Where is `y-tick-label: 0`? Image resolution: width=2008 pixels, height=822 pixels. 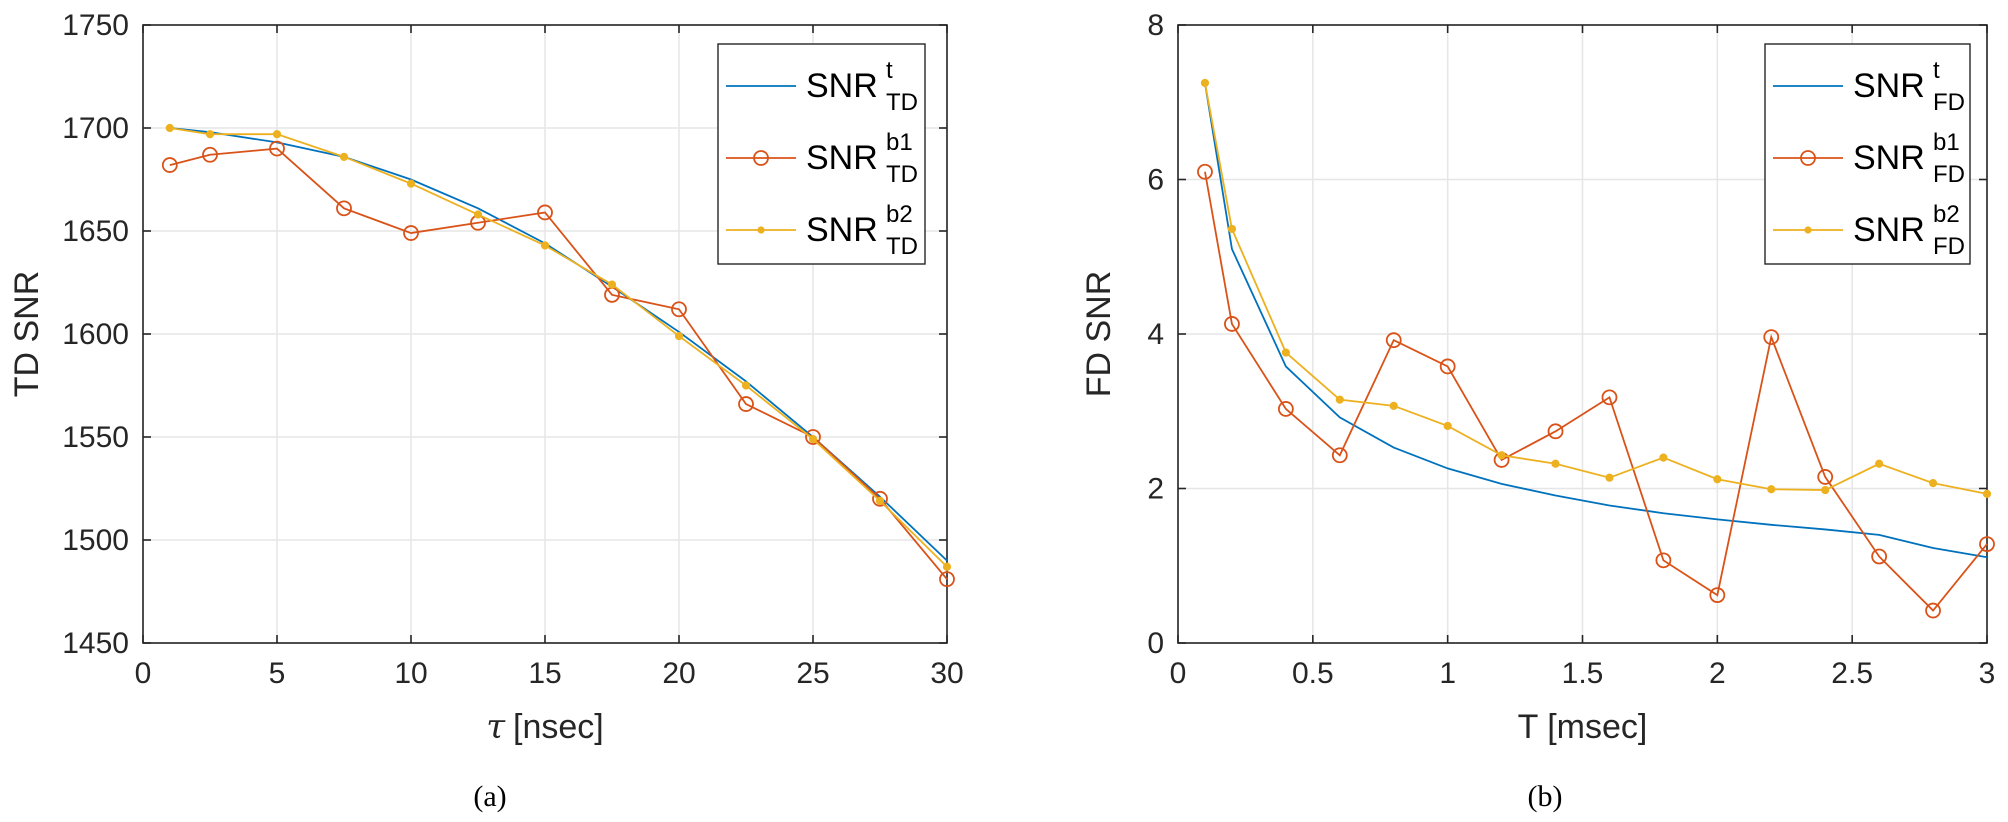
y-tick-label: 0 is located at coordinates (1155, 643).